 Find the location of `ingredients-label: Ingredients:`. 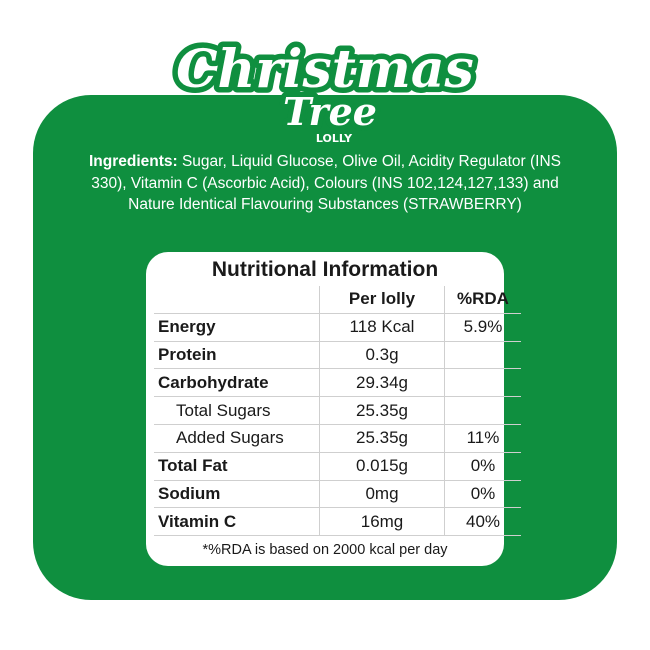

ingredients-label: Ingredients: is located at coordinates (133, 161).